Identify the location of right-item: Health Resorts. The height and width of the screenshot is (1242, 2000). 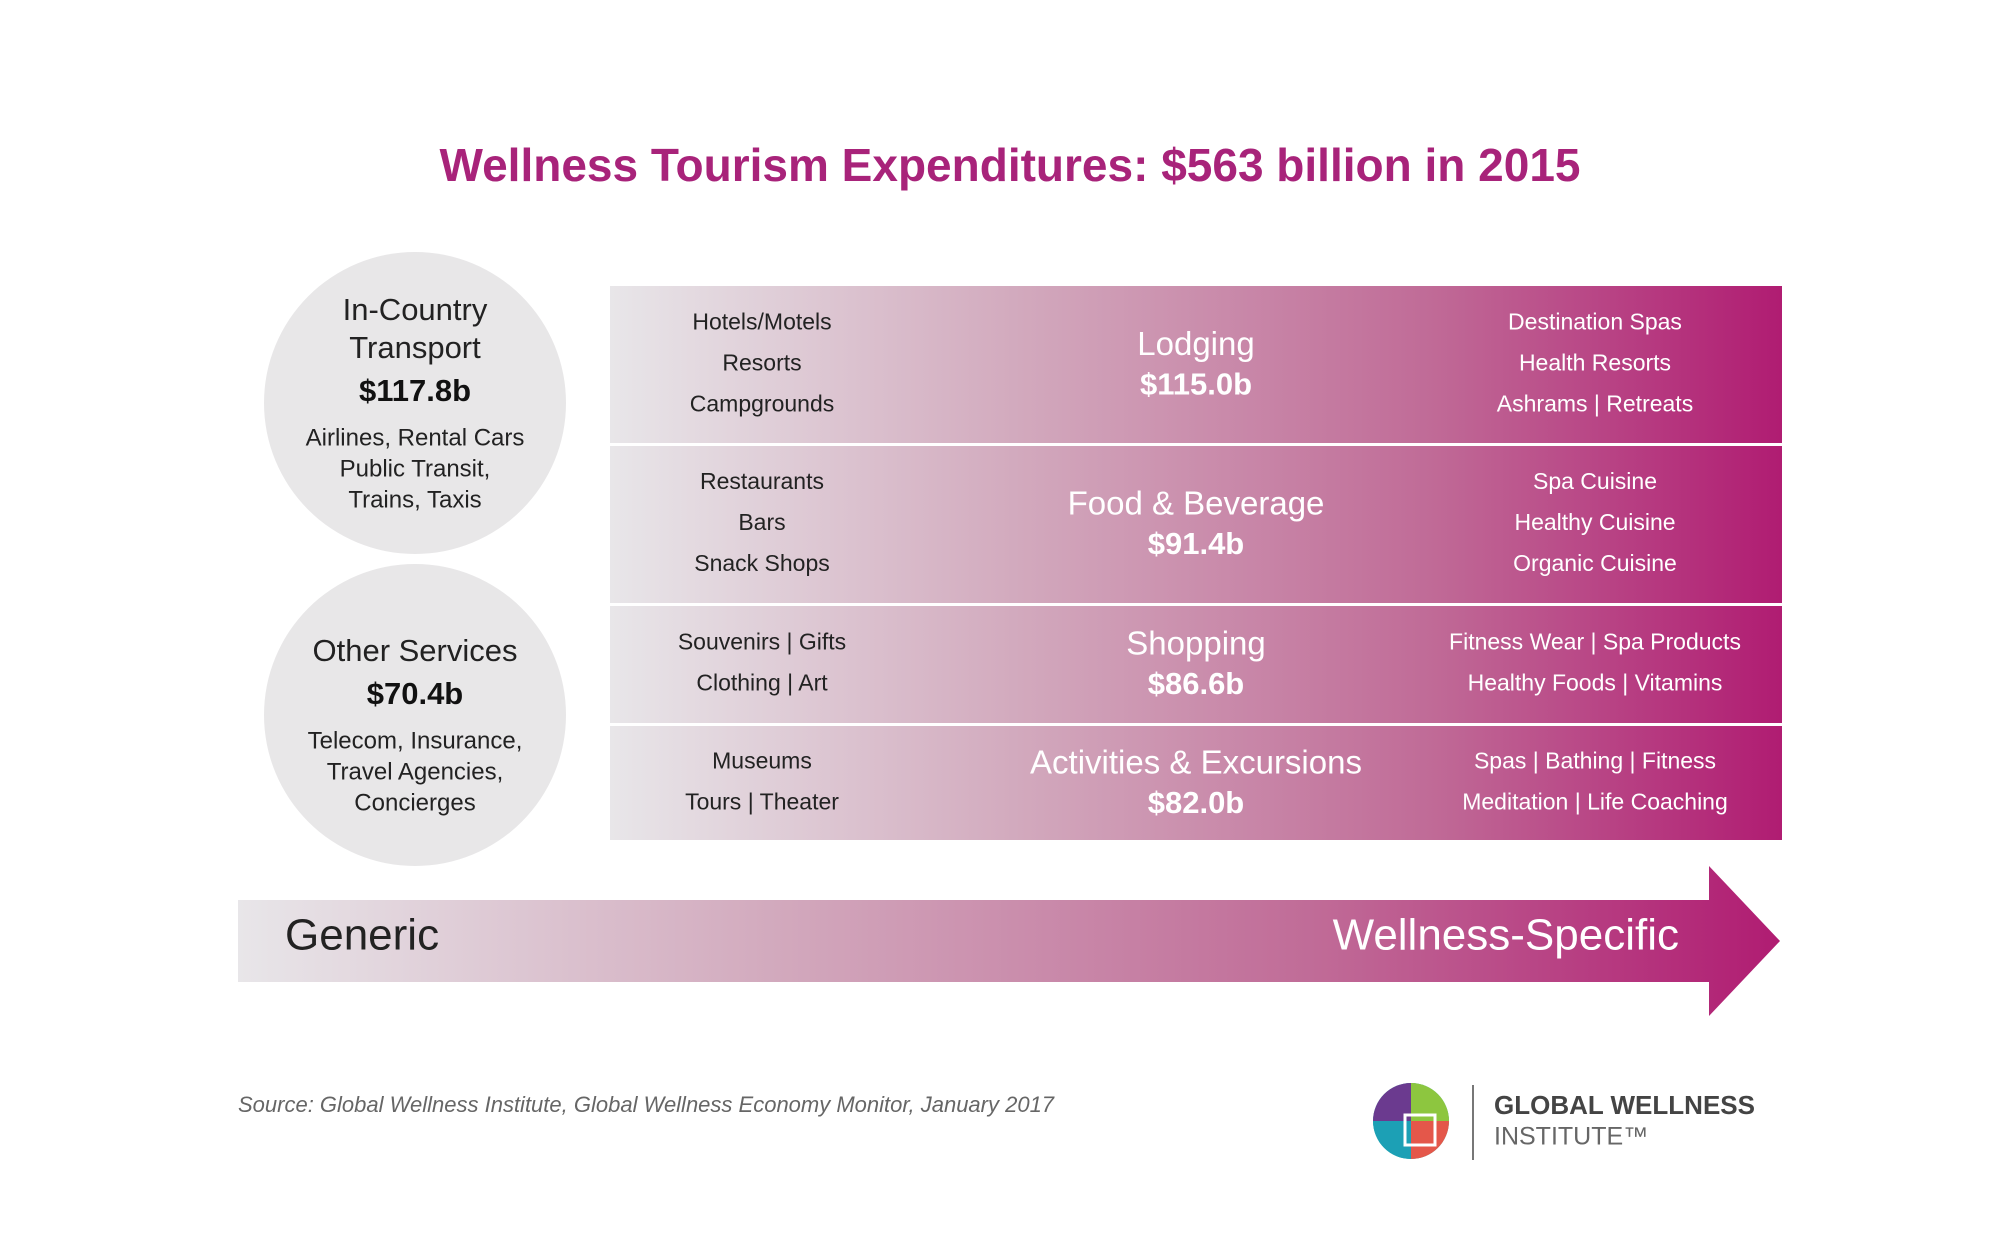
(1595, 363).